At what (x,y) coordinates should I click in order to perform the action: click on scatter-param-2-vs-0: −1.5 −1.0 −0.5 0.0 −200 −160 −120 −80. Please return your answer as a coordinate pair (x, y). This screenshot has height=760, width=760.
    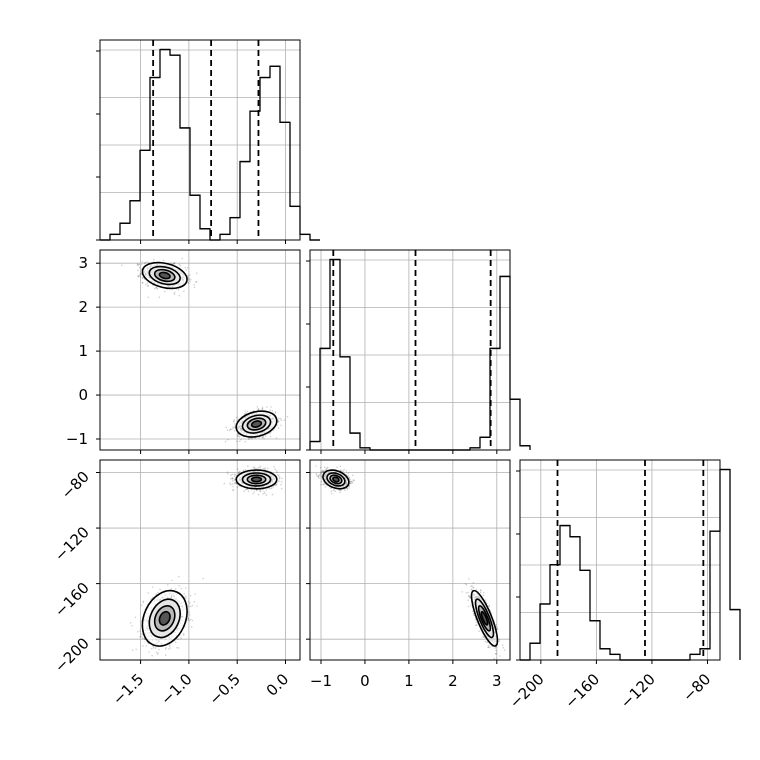
    Looking at the image, I should click on (176, 584).